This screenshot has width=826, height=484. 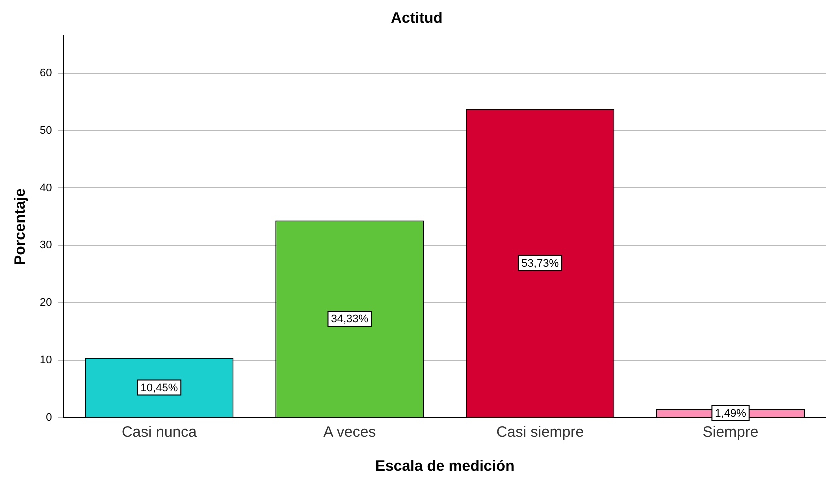 What do you see at coordinates (445, 467) in the screenshot?
I see `x-axis-title: Escala de medición` at bounding box center [445, 467].